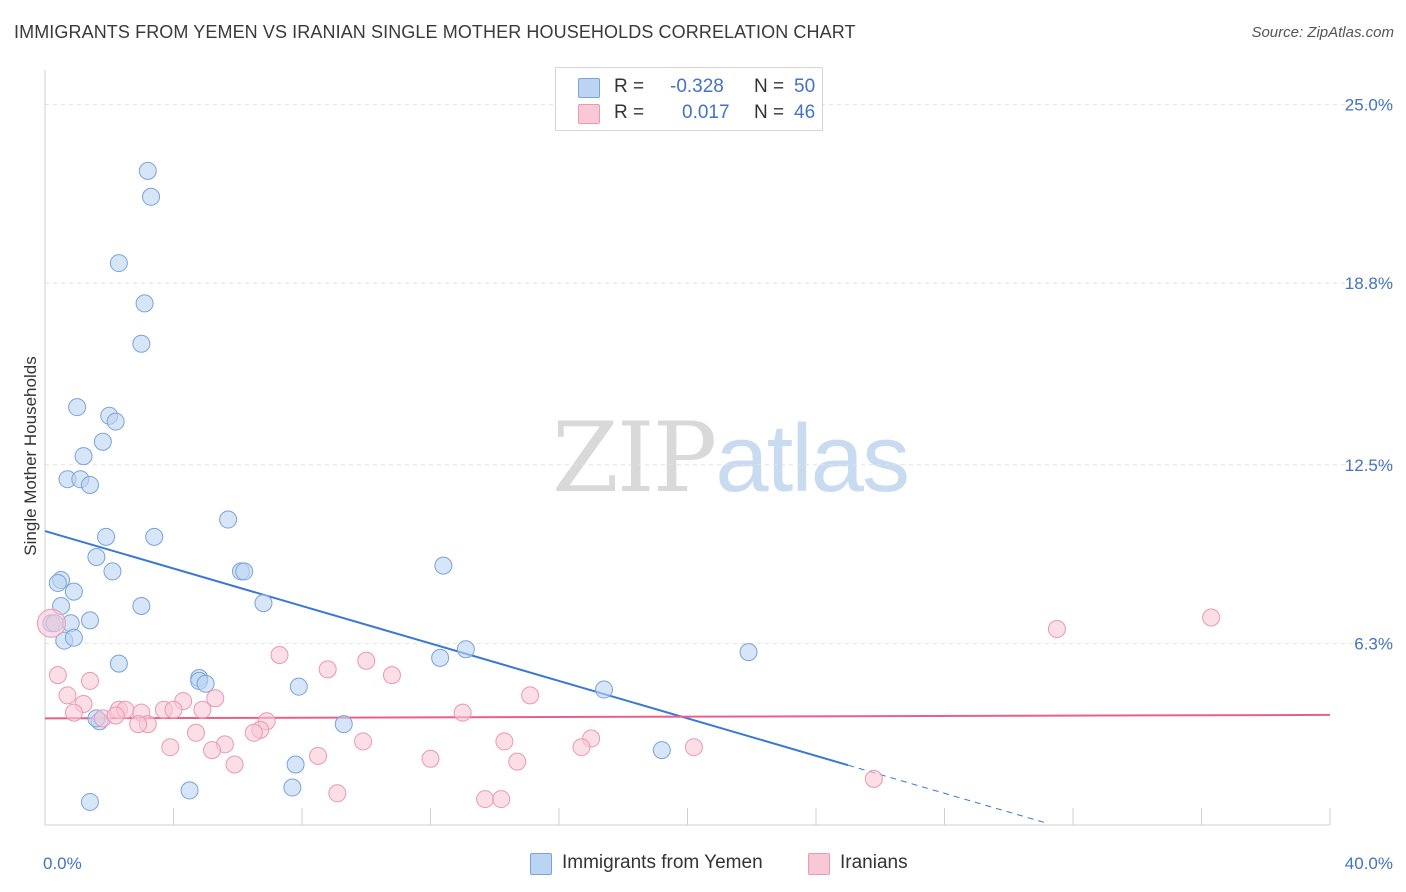 This screenshot has height=892, width=1406. I want to click on y-tick-label: 12.5%, so click(1369, 465).